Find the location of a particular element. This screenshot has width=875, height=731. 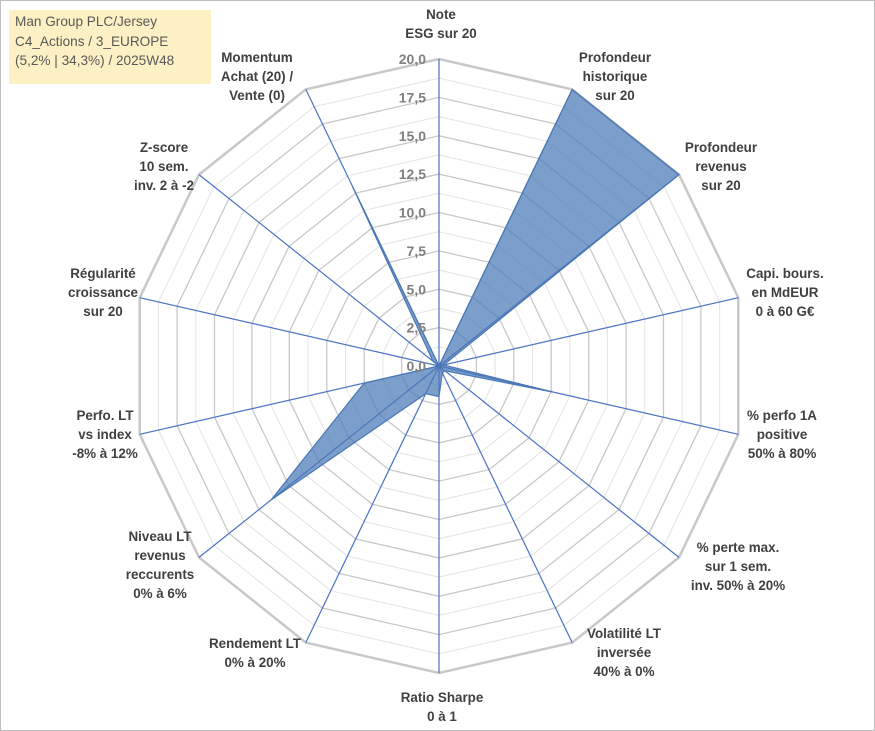

axis-label-line: Régularité is located at coordinates (102, 273).